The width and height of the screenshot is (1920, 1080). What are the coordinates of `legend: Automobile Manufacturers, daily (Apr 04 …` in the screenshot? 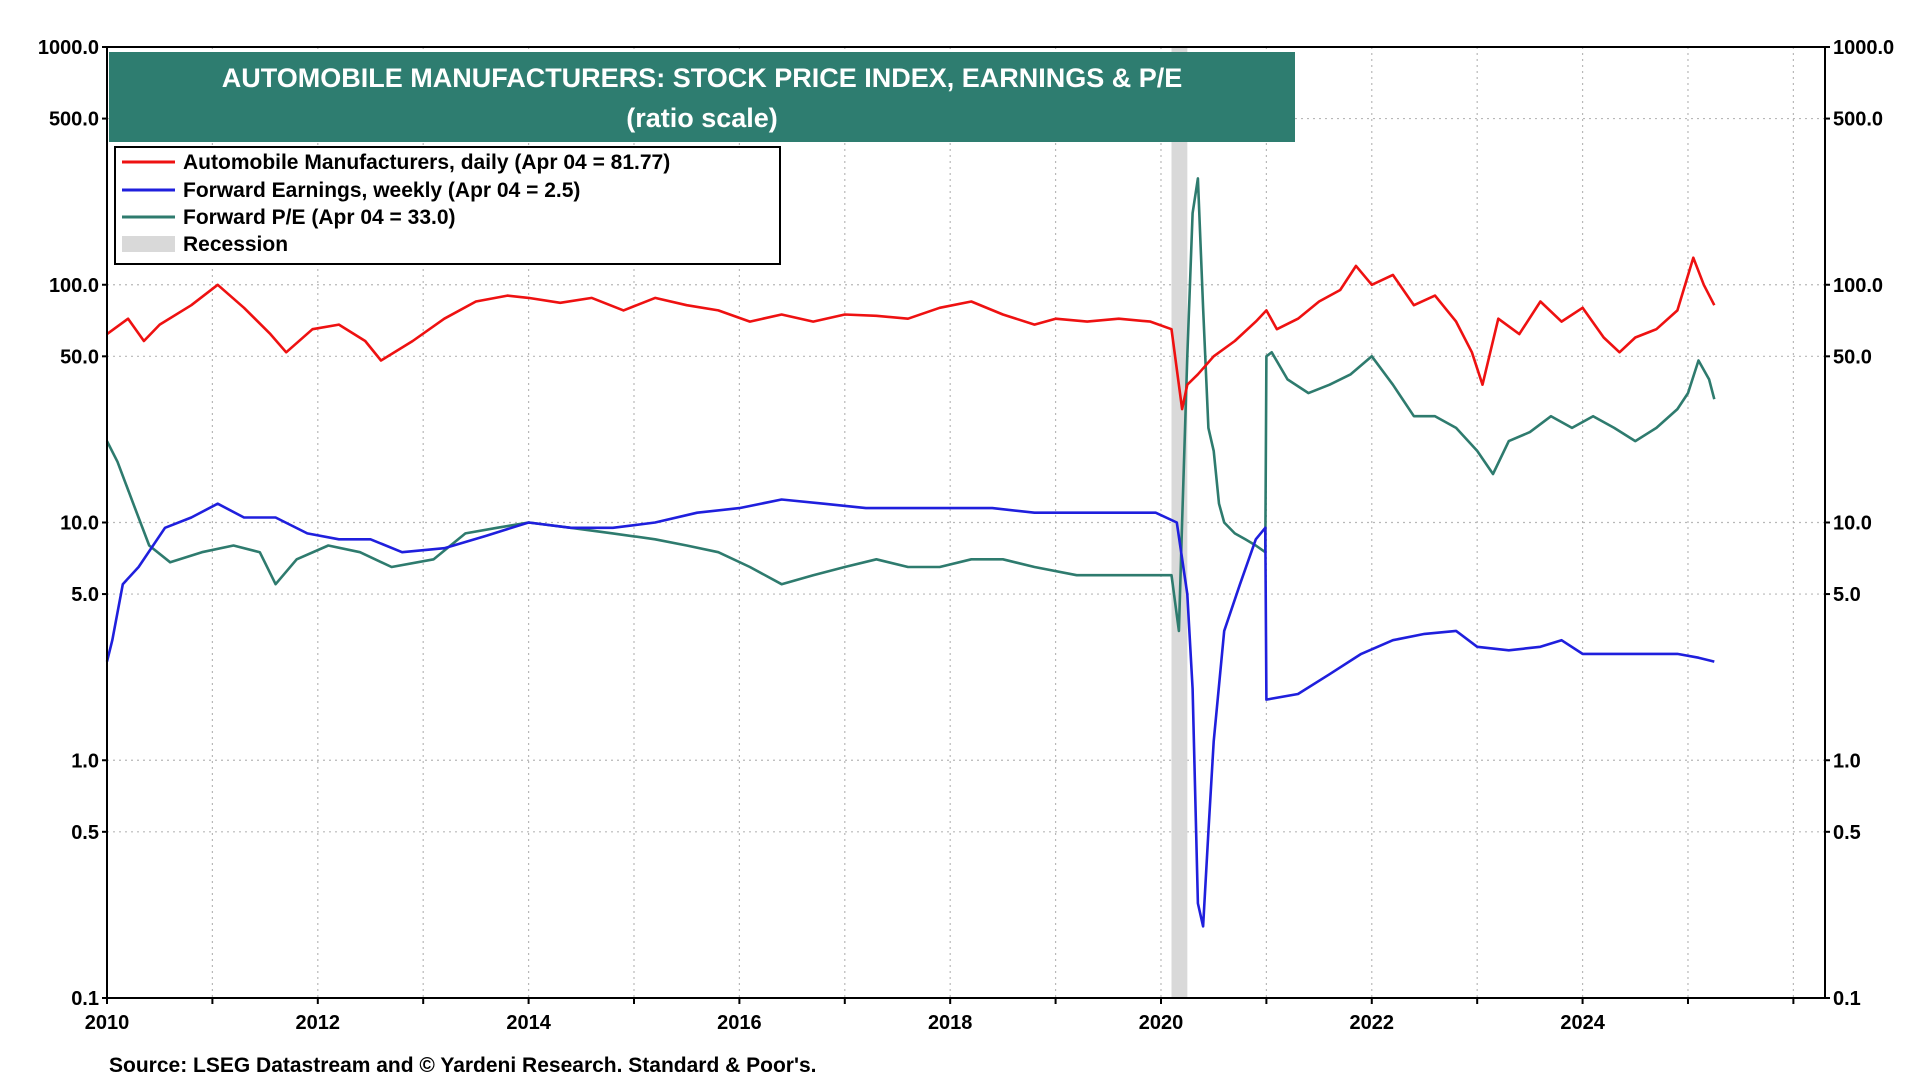 It's located at (447, 205).